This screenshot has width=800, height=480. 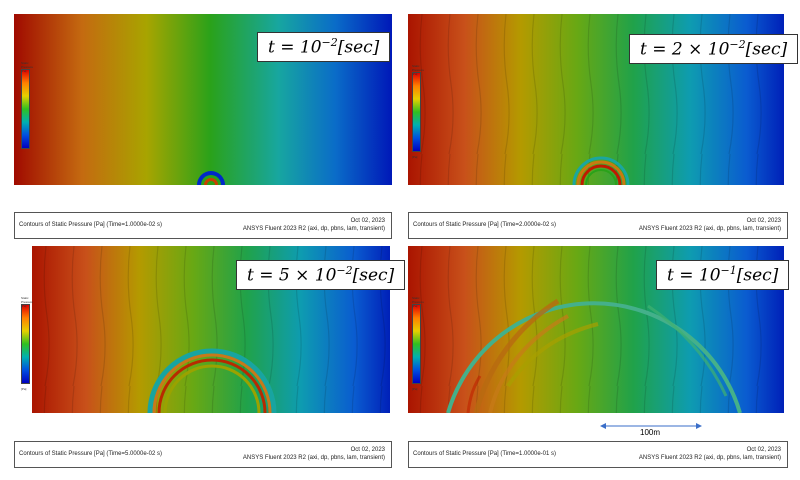 What do you see at coordinates (324, 47) in the screenshot?
I see `time-label: t = 10−2[sec]` at bounding box center [324, 47].